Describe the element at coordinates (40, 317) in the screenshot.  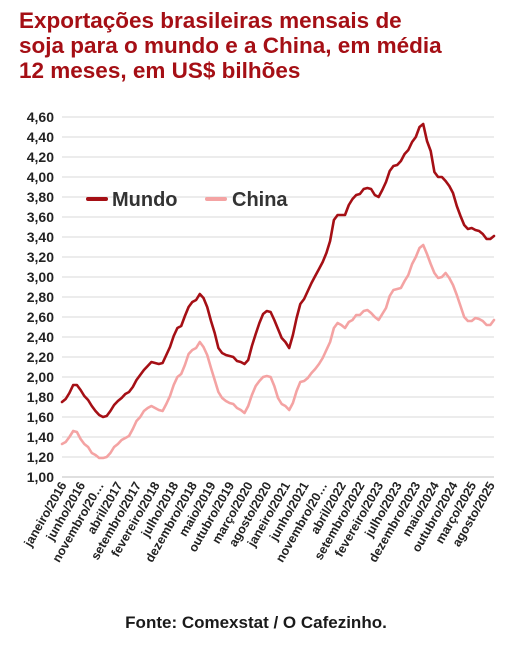
I see `y-tick-label: 2,60` at that location.